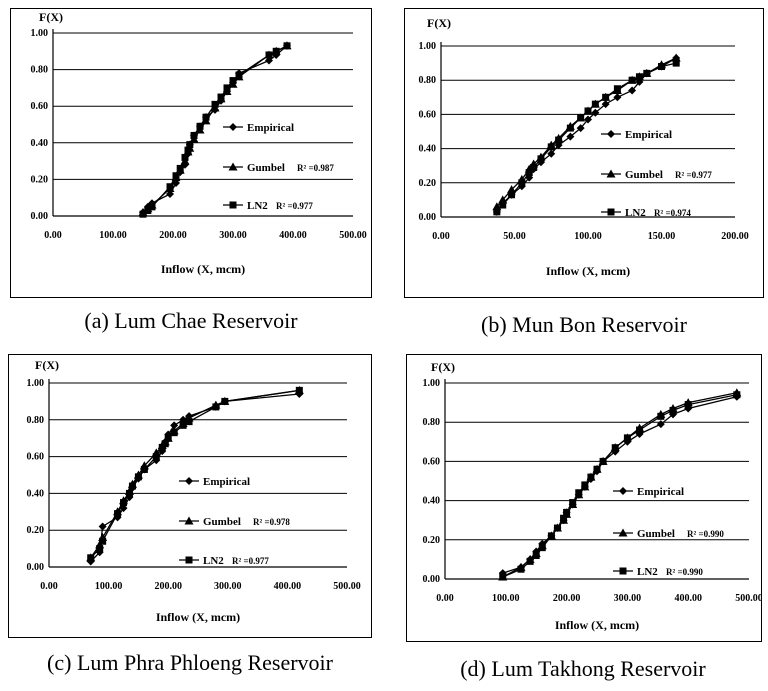 The width and height of the screenshot is (768, 691). I want to click on chart-a-legend-empirical-label: Empirical, so click(270, 128).